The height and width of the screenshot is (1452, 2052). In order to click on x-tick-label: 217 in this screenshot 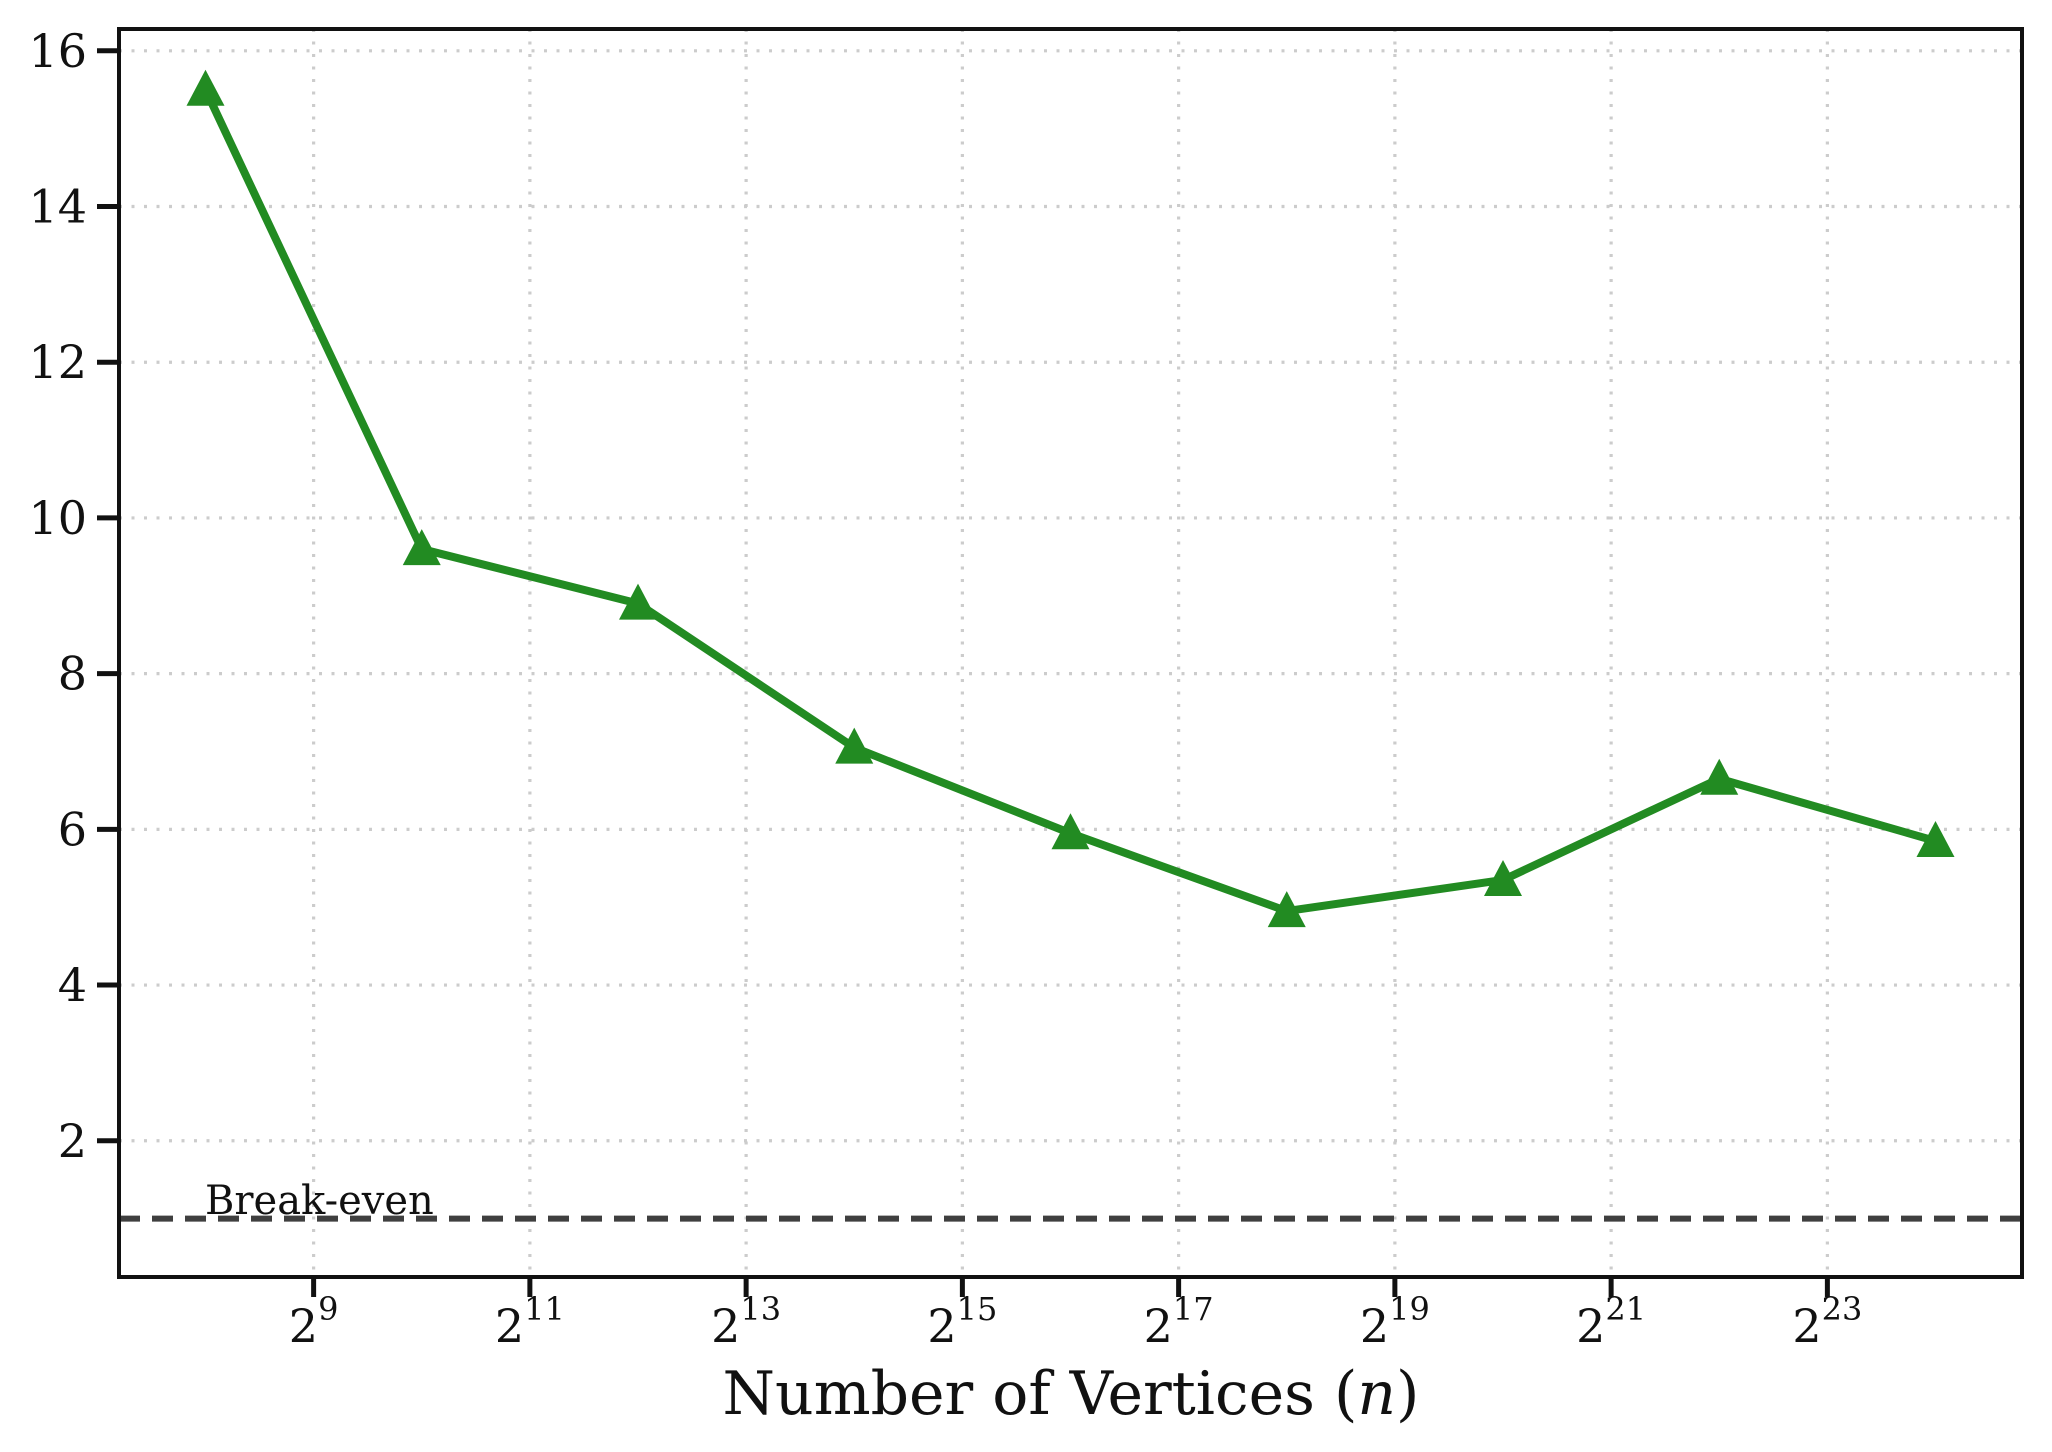, I will do `click(1179, 1321)`.